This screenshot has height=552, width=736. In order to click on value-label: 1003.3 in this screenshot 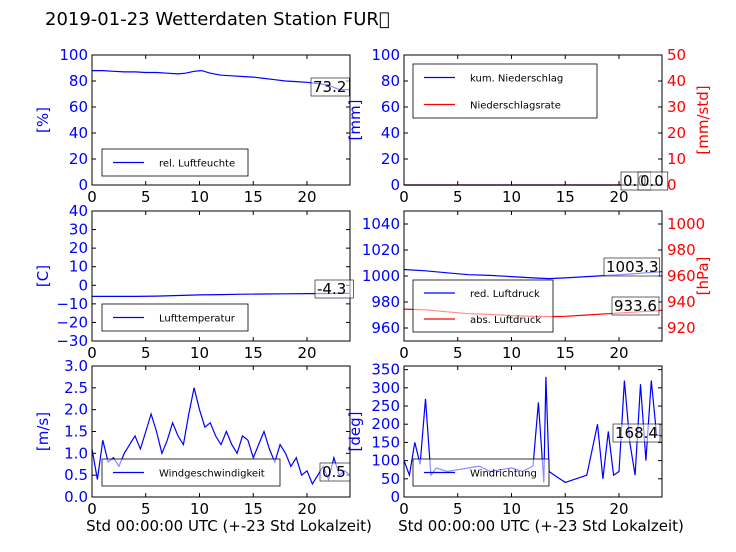, I will do `click(632, 267)`.